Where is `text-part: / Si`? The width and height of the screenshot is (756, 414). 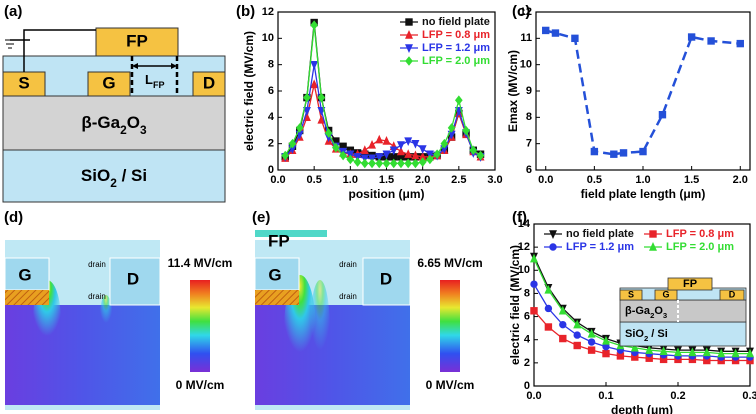 text-part: / Si is located at coordinates (132, 175).